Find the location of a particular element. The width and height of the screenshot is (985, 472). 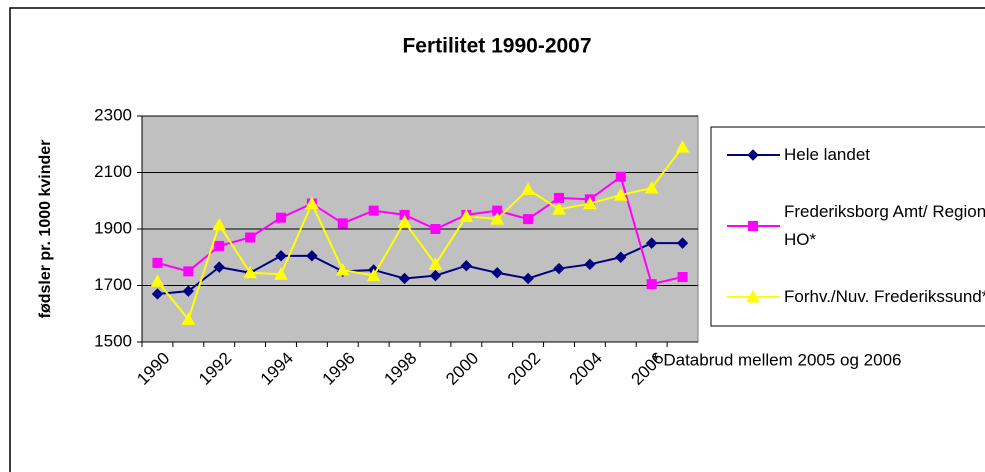

y-tick-label: 1500 is located at coordinates (113, 340).